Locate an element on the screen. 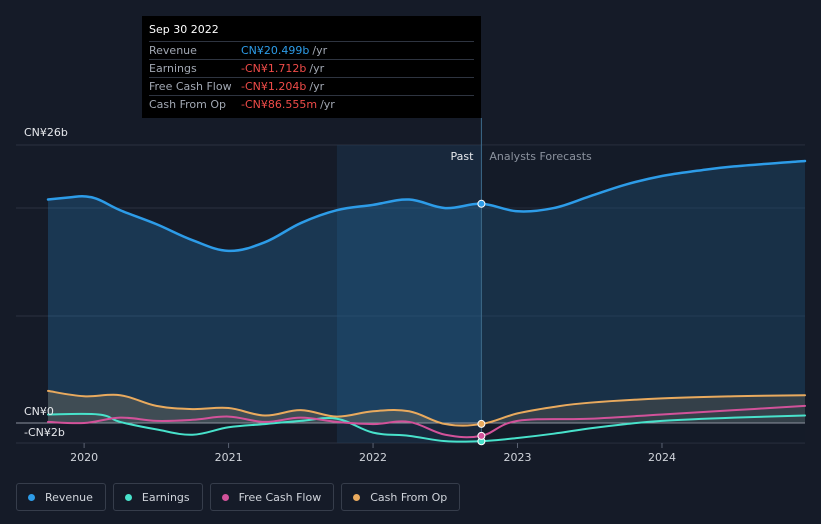  forecast-label: Analysts Forecasts is located at coordinates (540, 156).